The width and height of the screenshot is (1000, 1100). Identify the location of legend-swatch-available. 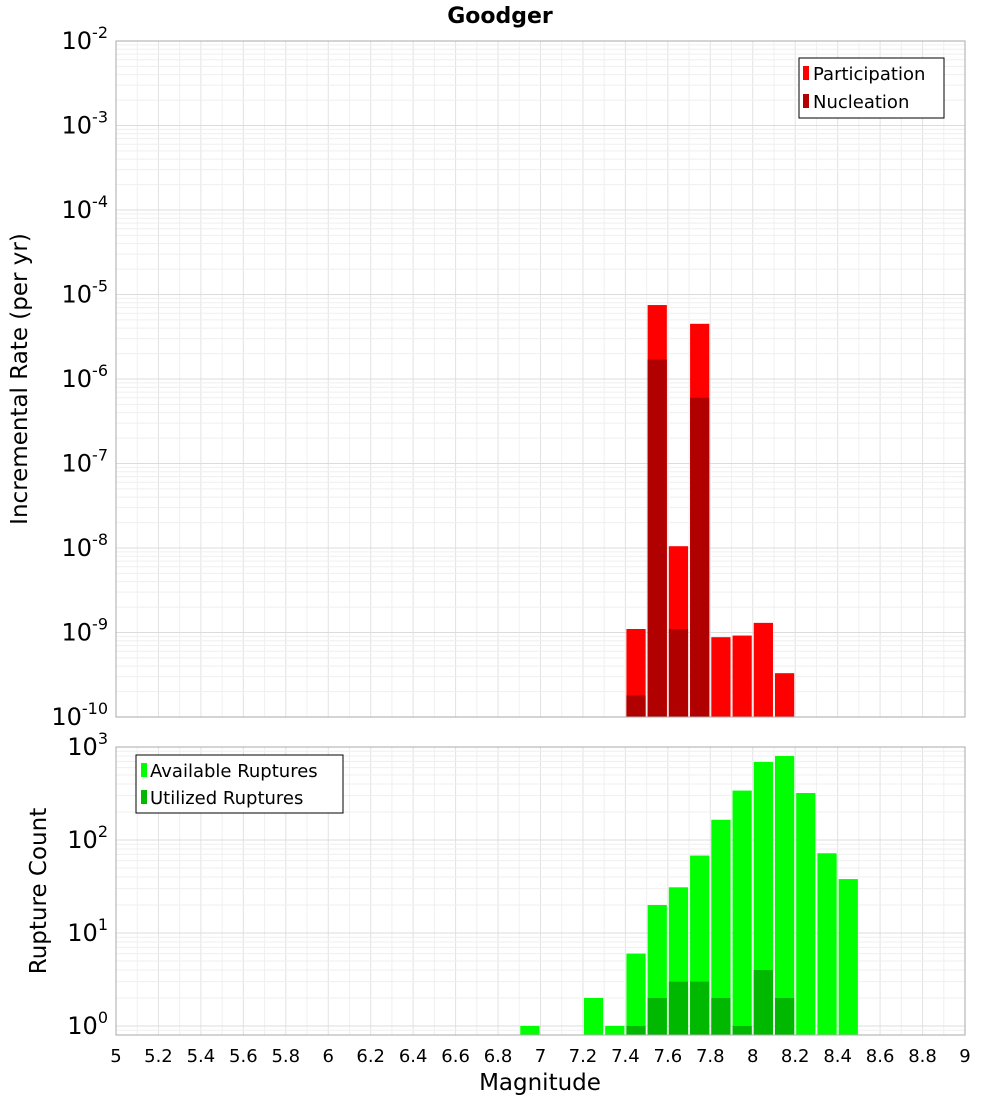
(144, 770).